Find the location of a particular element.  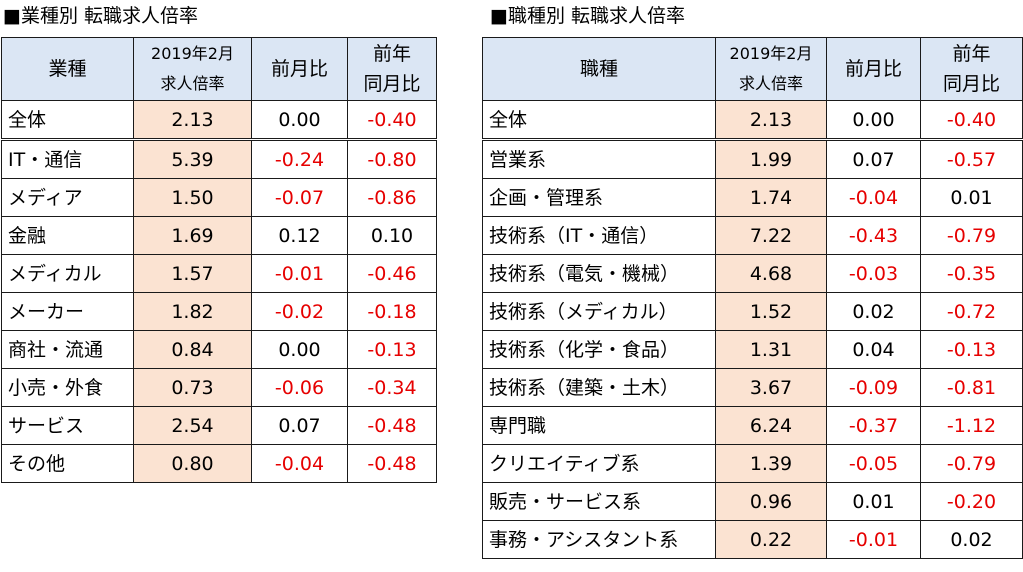

row-label: メーカー is located at coordinates (67, 311).